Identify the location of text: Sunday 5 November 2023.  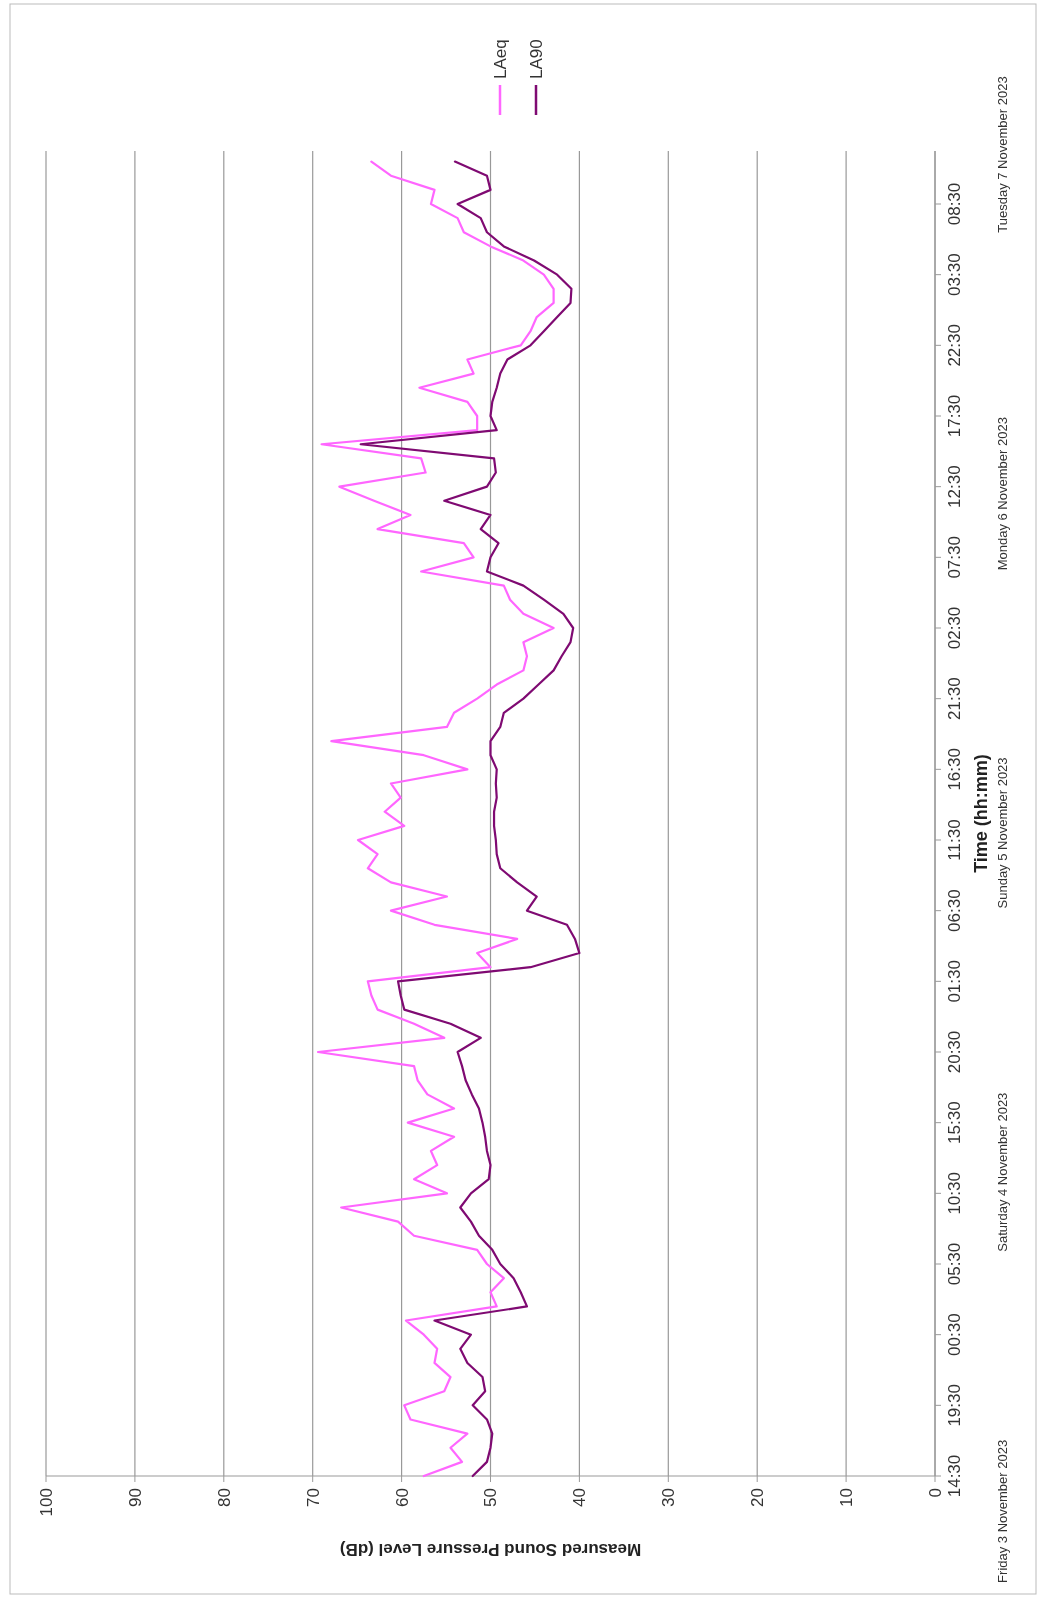
(1002, 833).